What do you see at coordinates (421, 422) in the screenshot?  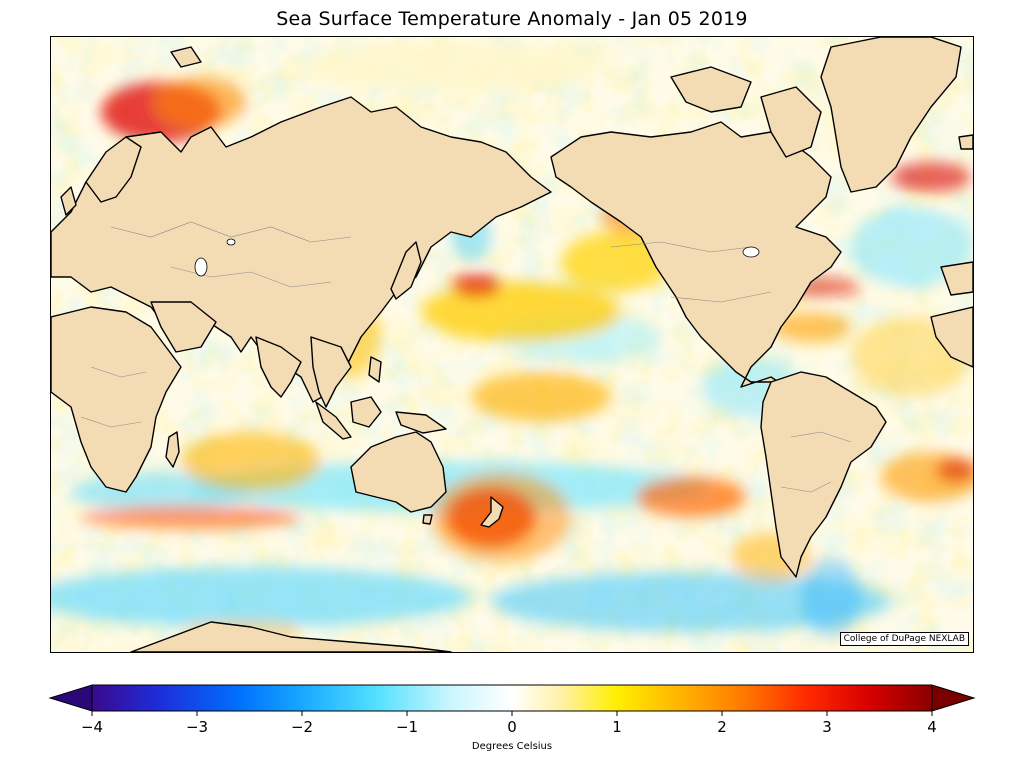 I see `land-new-guinea` at bounding box center [421, 422].